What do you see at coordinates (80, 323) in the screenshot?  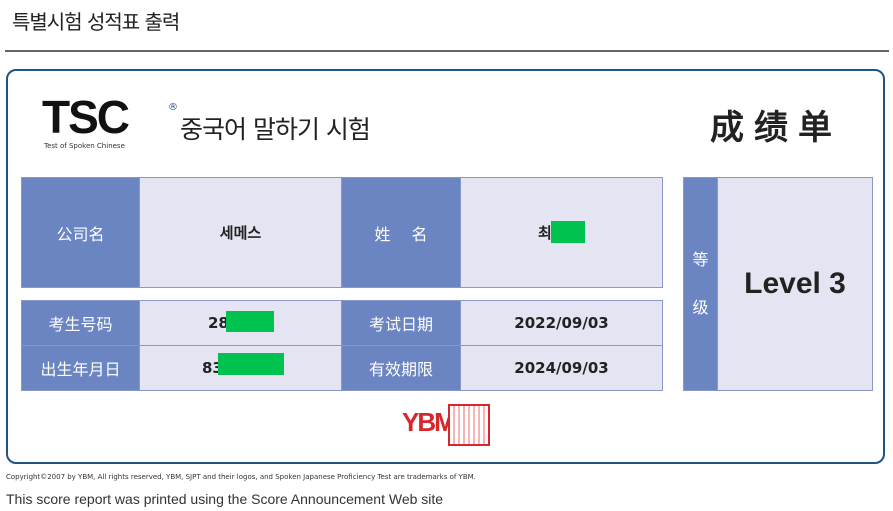 I see `exam-number-label: 考生号码` at bounding box center [80, 323].